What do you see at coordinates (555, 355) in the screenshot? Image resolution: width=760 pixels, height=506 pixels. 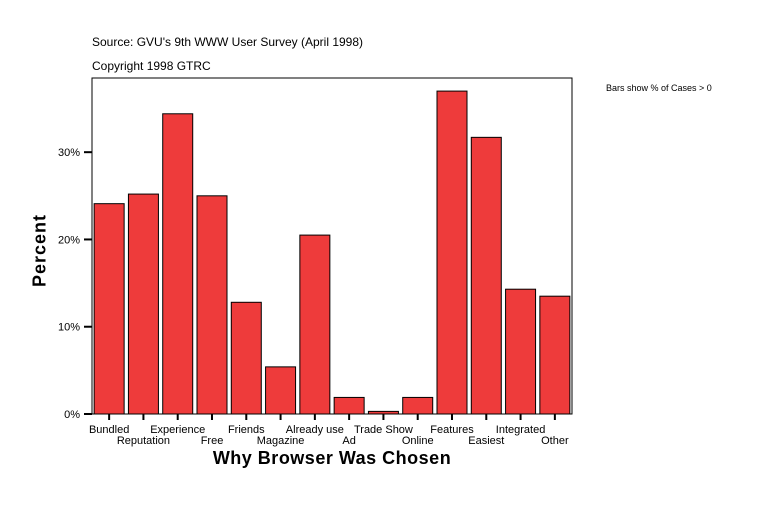 I see `bar-other` at bounding box center [555, 355].